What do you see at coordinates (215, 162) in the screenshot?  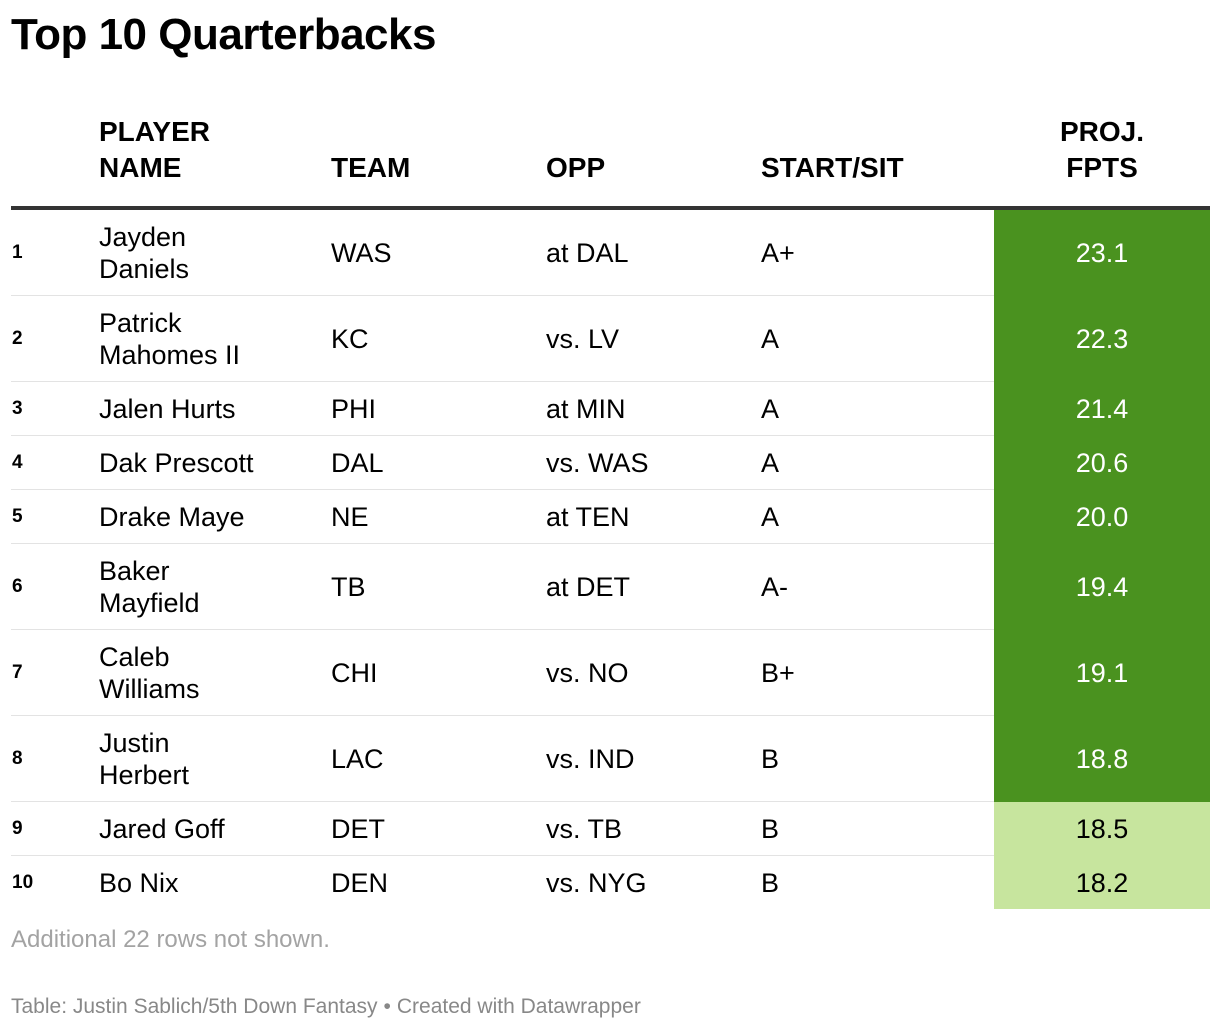 I see `header-player-name: PLAYER NAME` at bounding box center [215, 162].